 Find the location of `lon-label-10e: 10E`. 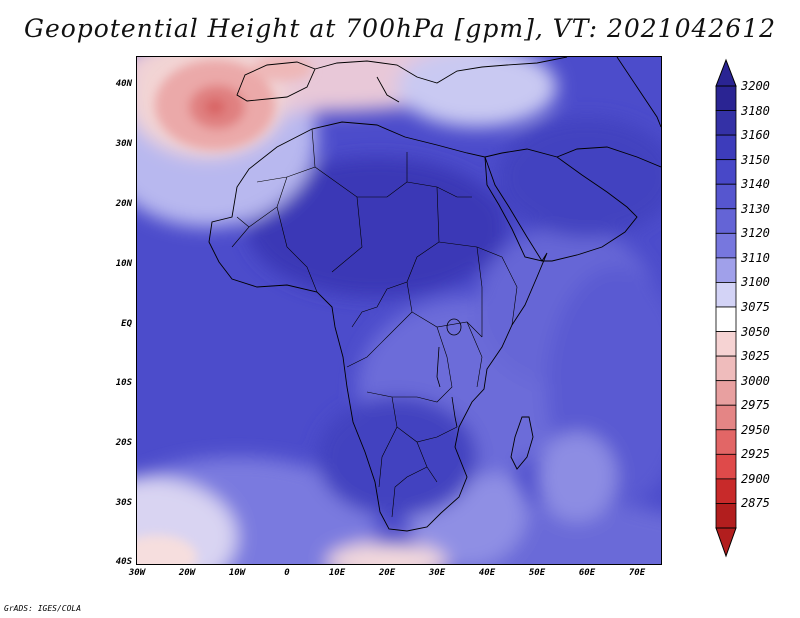

lon-label-10e: 10E is located at coordinates (337, 573).